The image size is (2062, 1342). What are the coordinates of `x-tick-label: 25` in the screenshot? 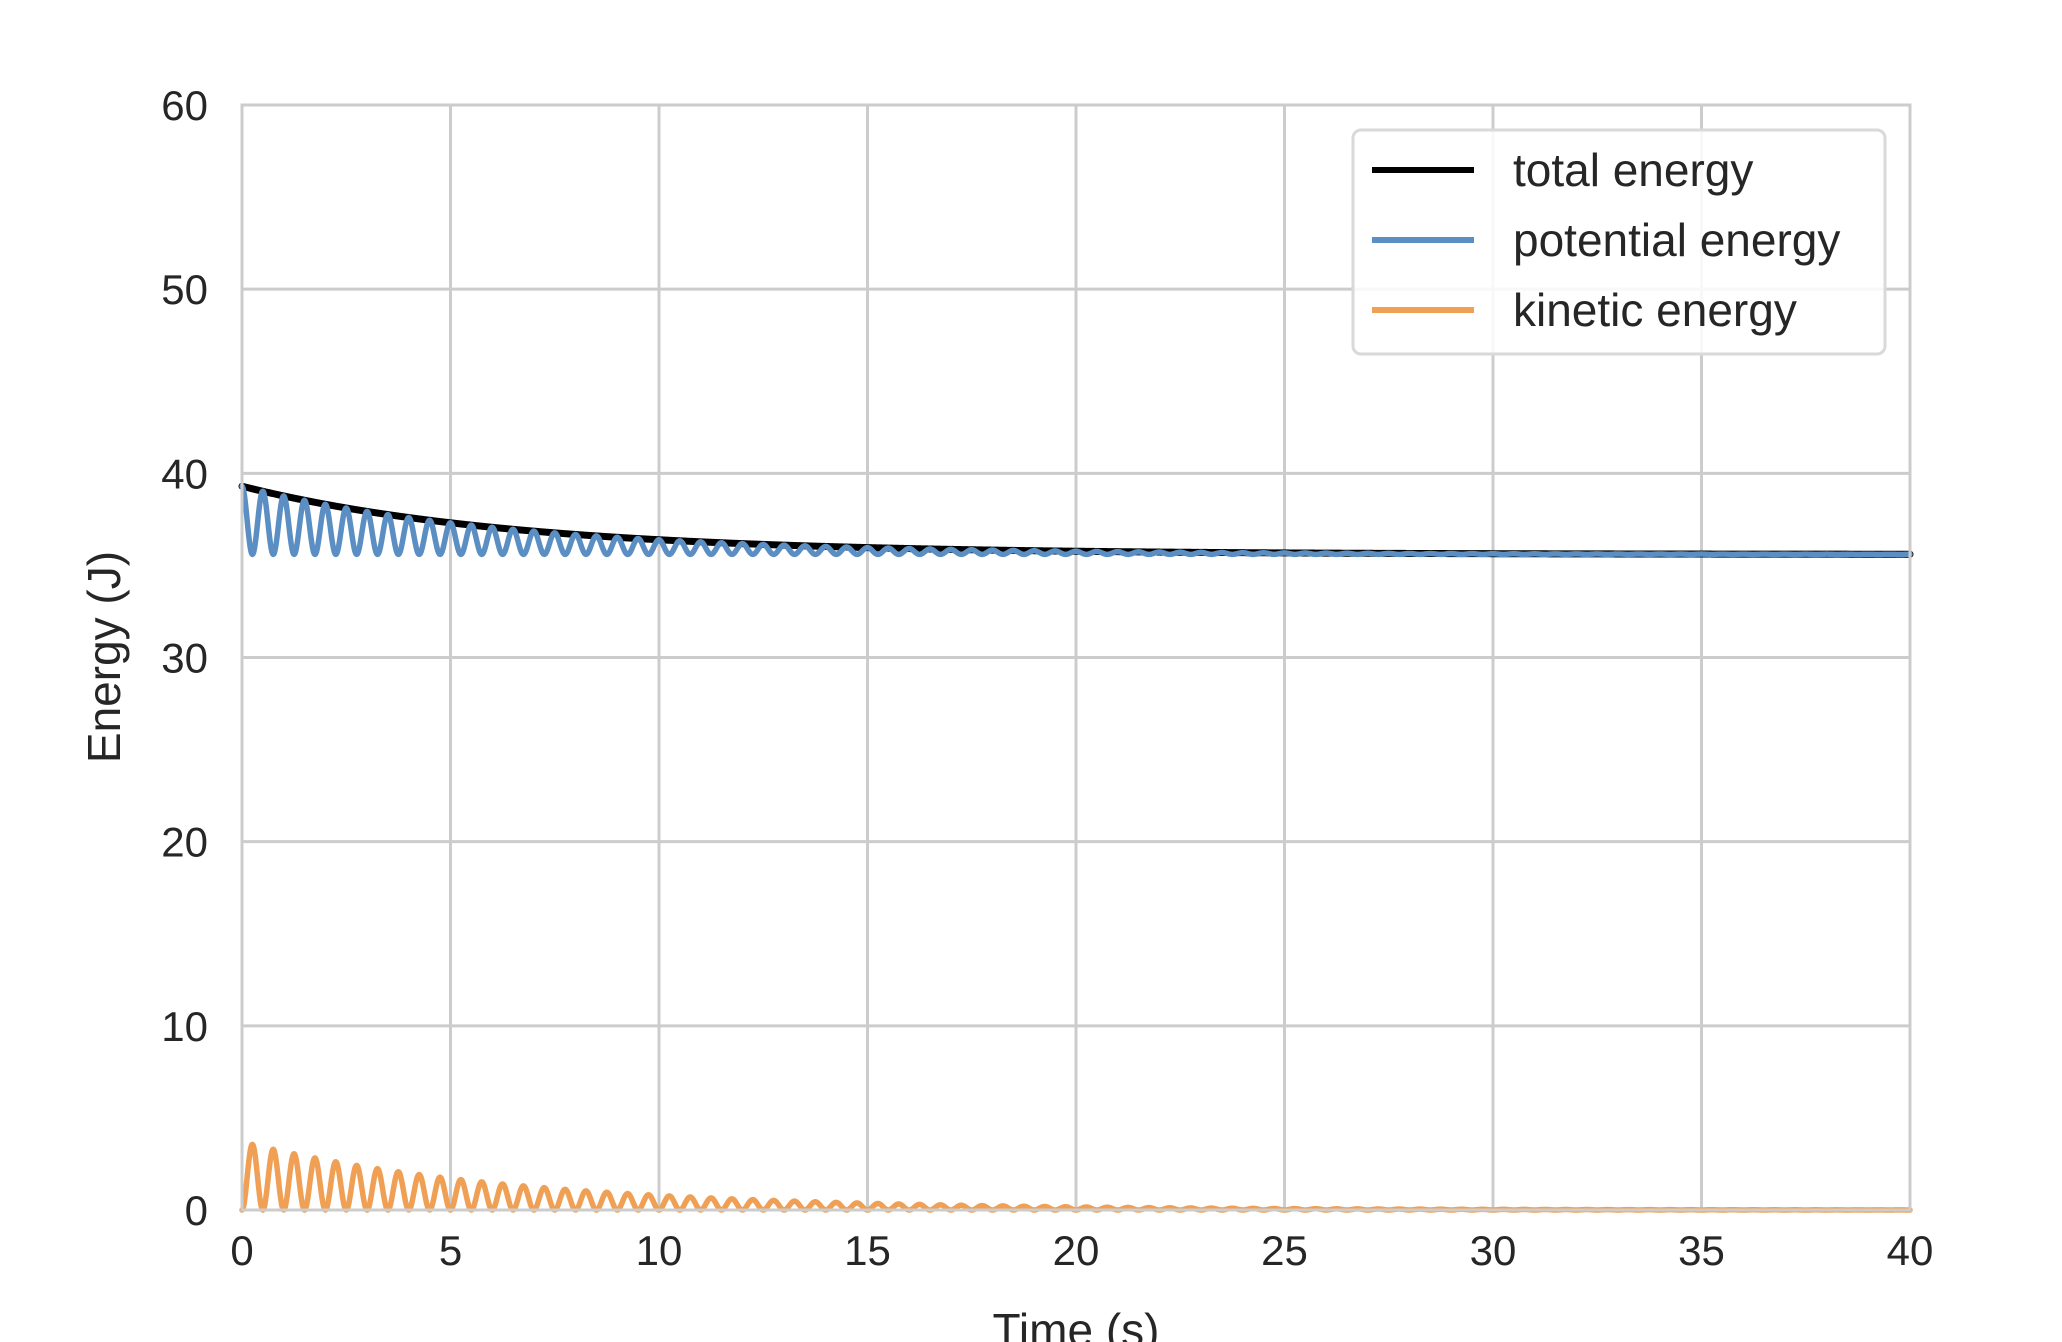 It's located at (1284, 1250).